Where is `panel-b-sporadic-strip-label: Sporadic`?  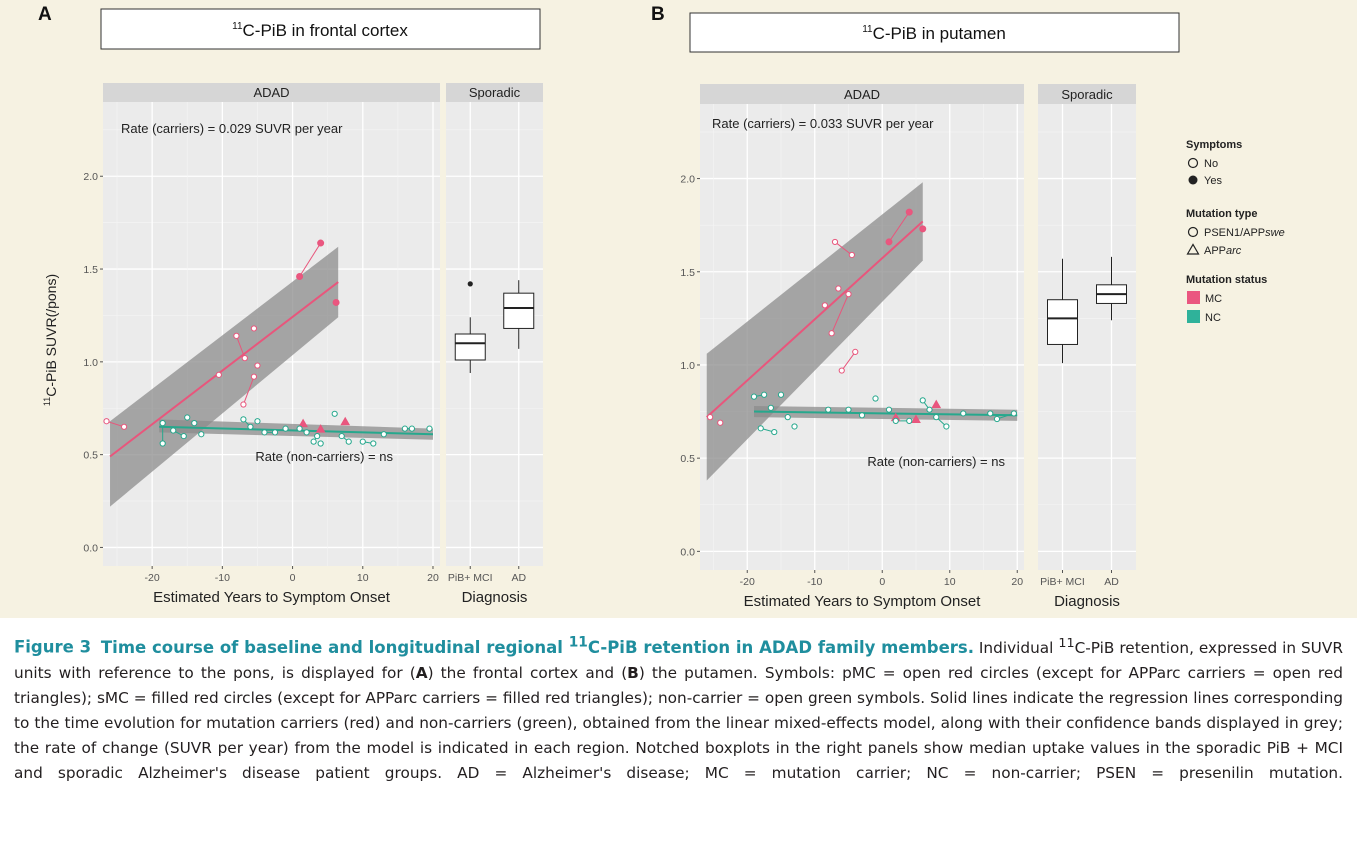
panel-b-sporadic-strip-label: Sporadic is located at coordinates (1087, 94).